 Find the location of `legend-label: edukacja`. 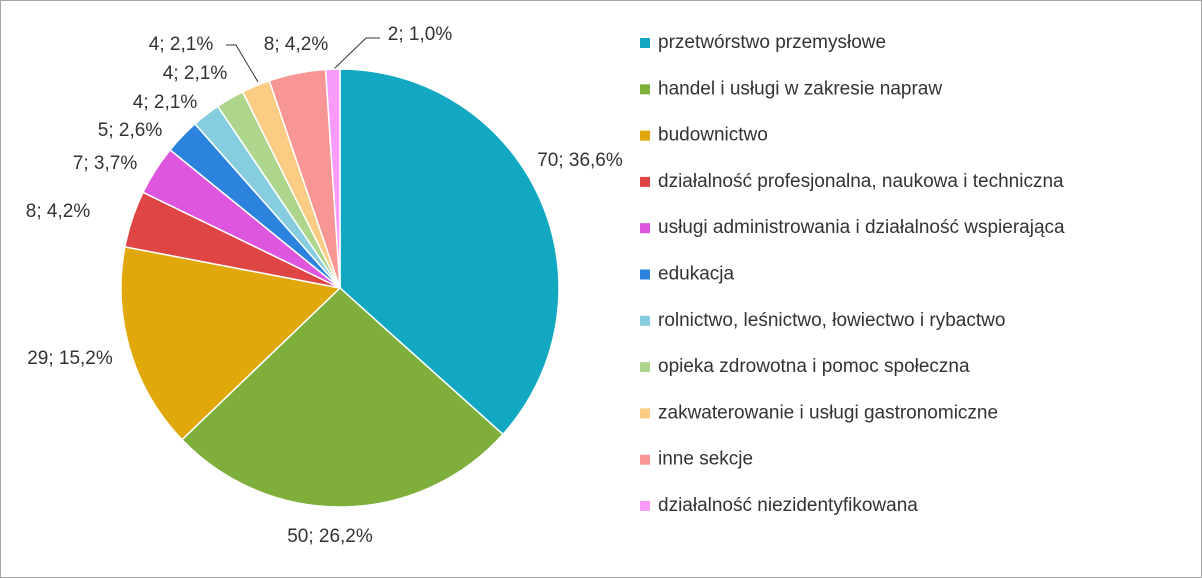

legend-label: edukacja is located at coordinates (696, 274).